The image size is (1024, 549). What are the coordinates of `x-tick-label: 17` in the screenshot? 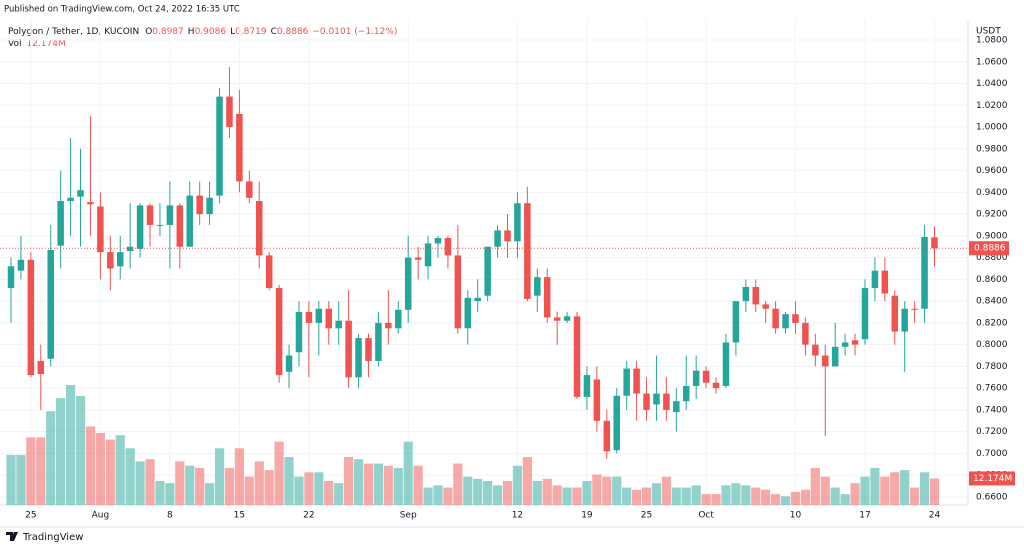 It's located at (864, 516).